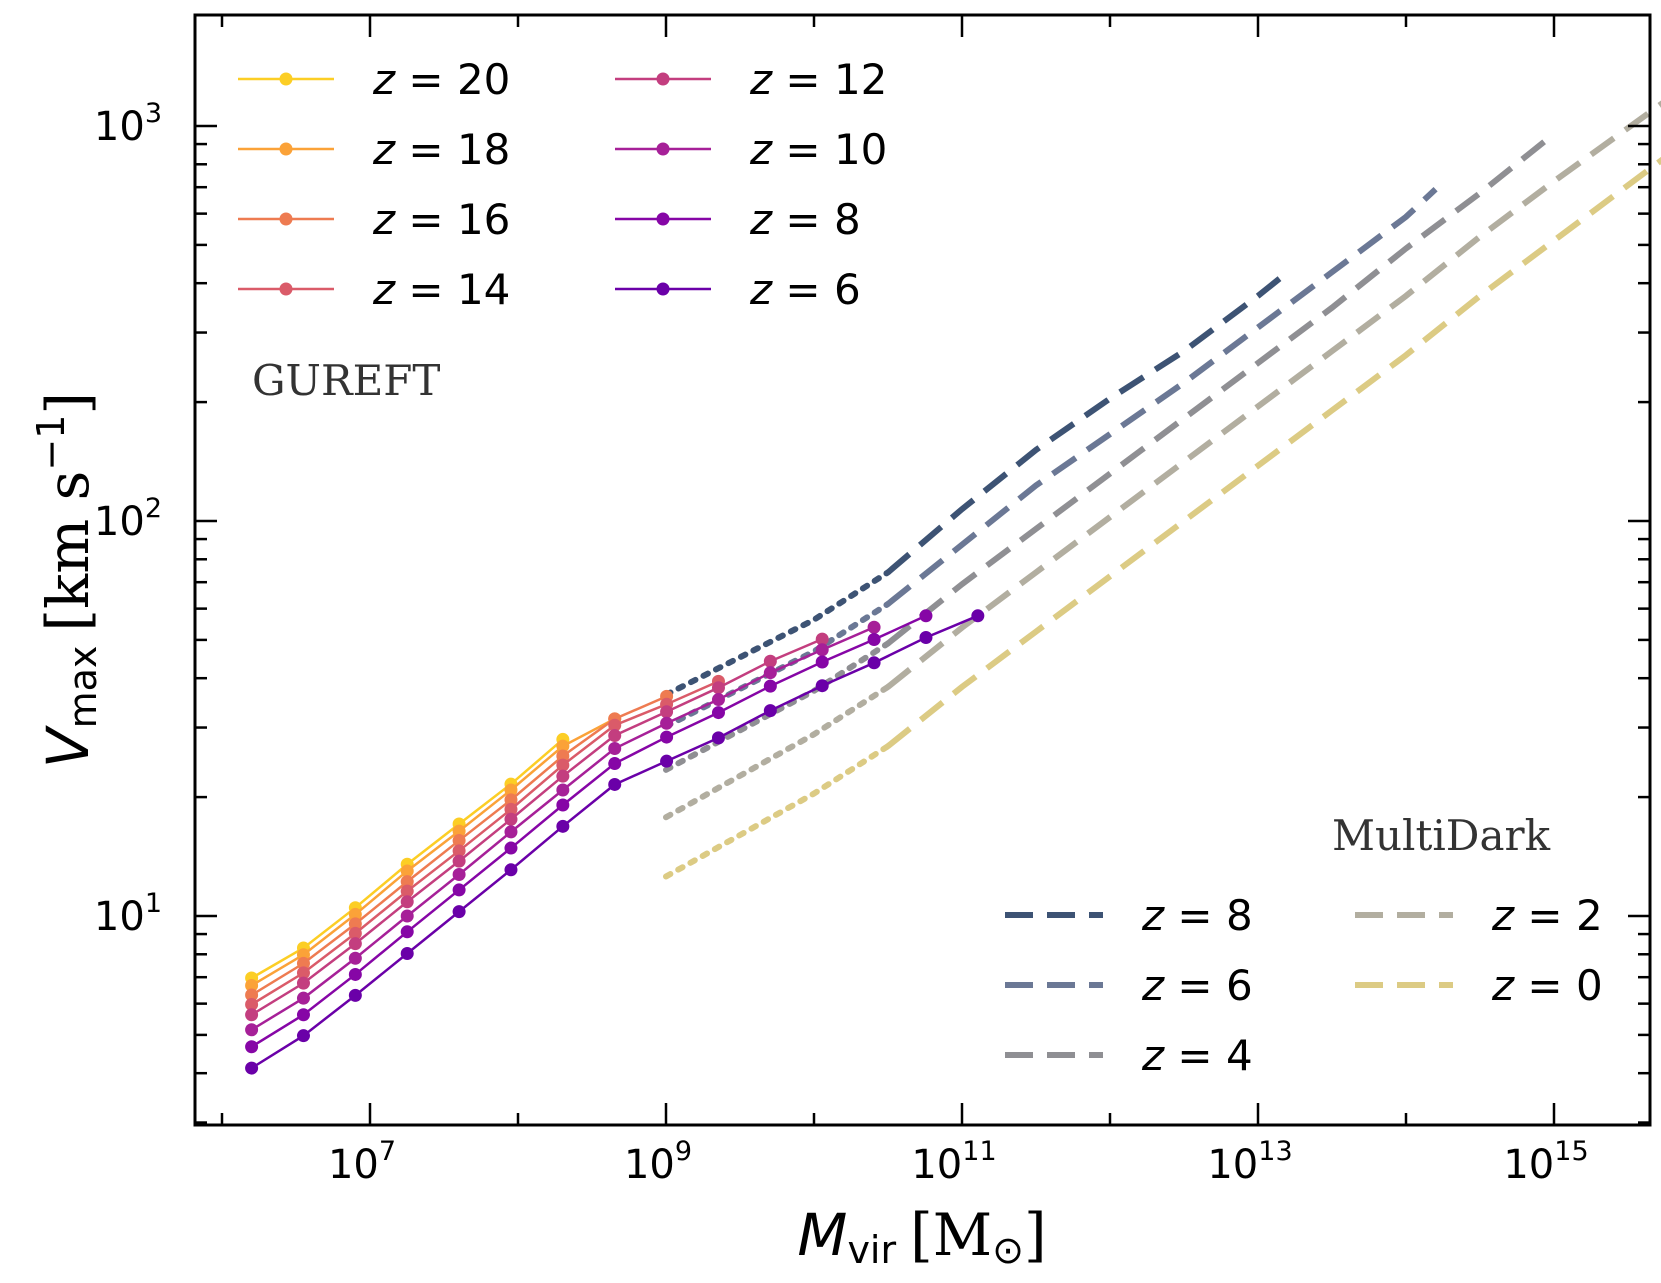  I want to click on gureft-annotation: GUREFT, so click(346, 380).